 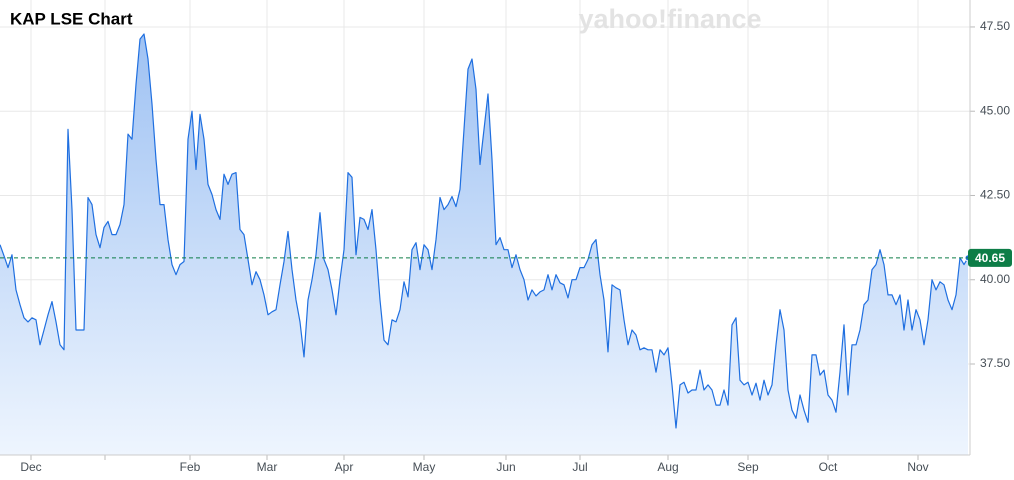 I want to click on y-tick-label: 40.00, so click(x=995, y=279).